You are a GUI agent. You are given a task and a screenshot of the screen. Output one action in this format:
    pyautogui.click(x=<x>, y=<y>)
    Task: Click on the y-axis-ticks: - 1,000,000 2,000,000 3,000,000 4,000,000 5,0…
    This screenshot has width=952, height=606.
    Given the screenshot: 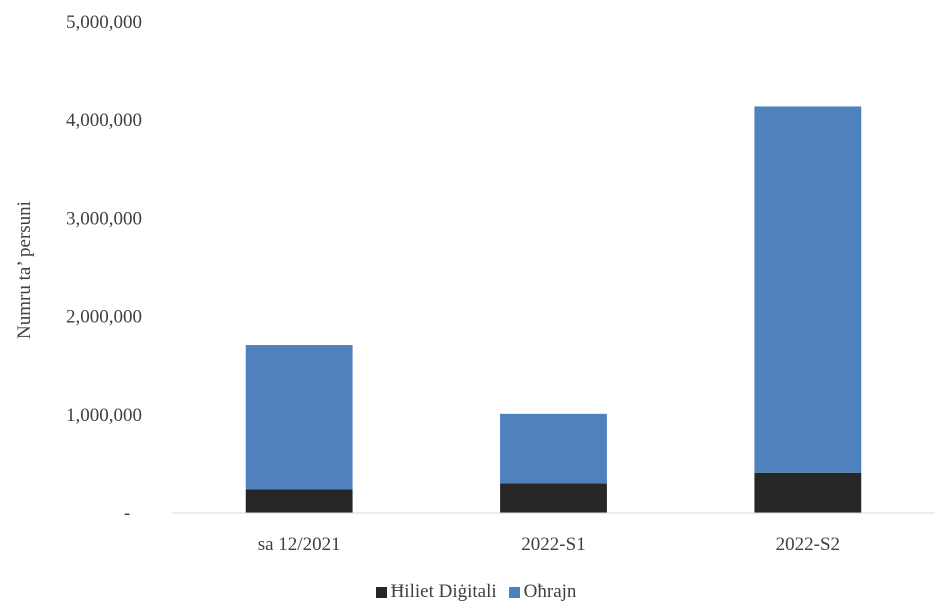 What is the action you would take?
    pyautogui.click(x=104, y=268)
    